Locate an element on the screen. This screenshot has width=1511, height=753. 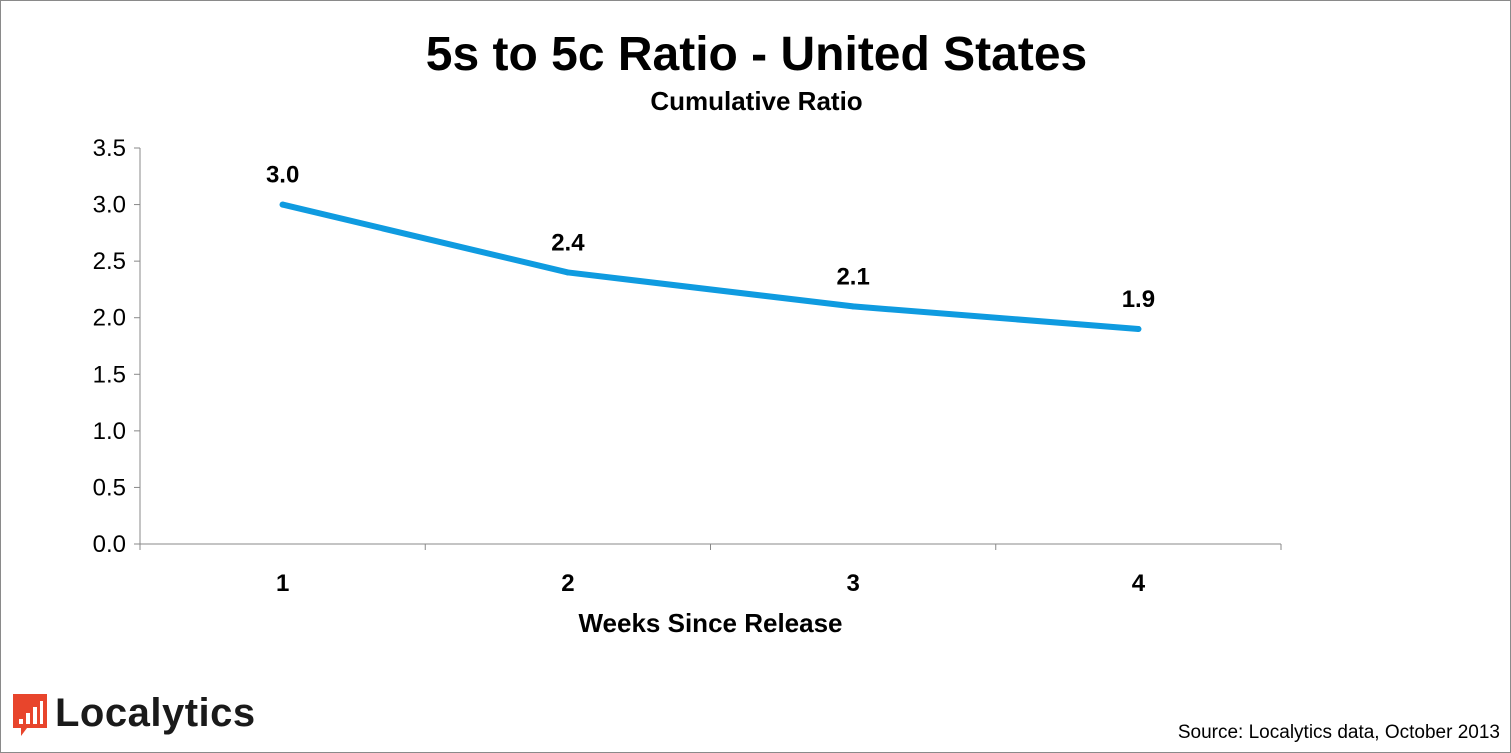
y-tick-label: 0.5 is located at coordinates (109, 487).